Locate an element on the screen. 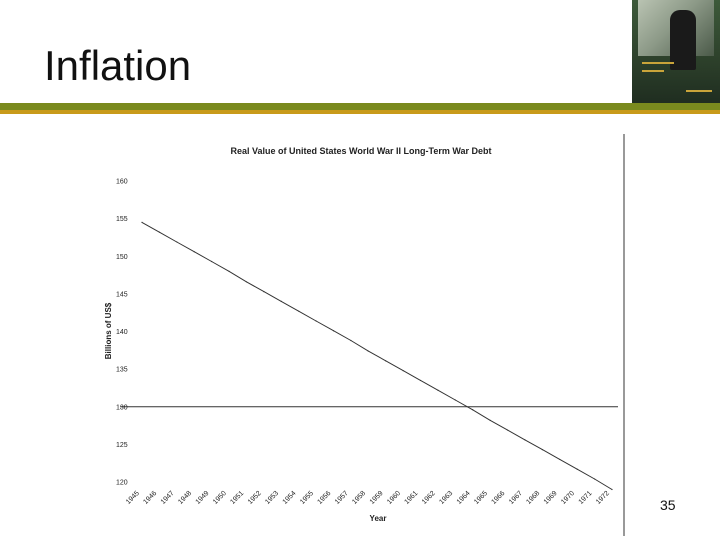 This screenshot has height=540, width=720. x-tick-label: 1948 is located at coordinates (185, 498).